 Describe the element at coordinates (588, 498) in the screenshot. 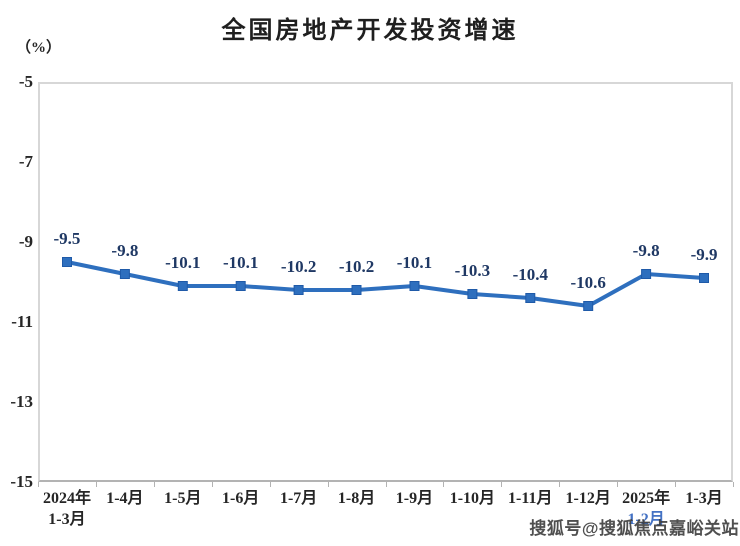

I see `x-axis-category-label: 1-12月` at that location.